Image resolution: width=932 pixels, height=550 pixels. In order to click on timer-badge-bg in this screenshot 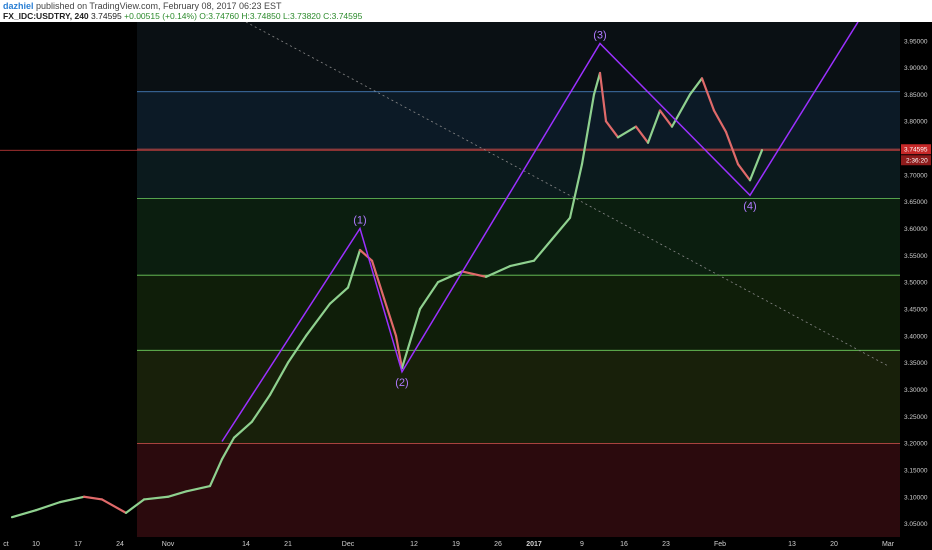, I will do `click(916, 160)`.